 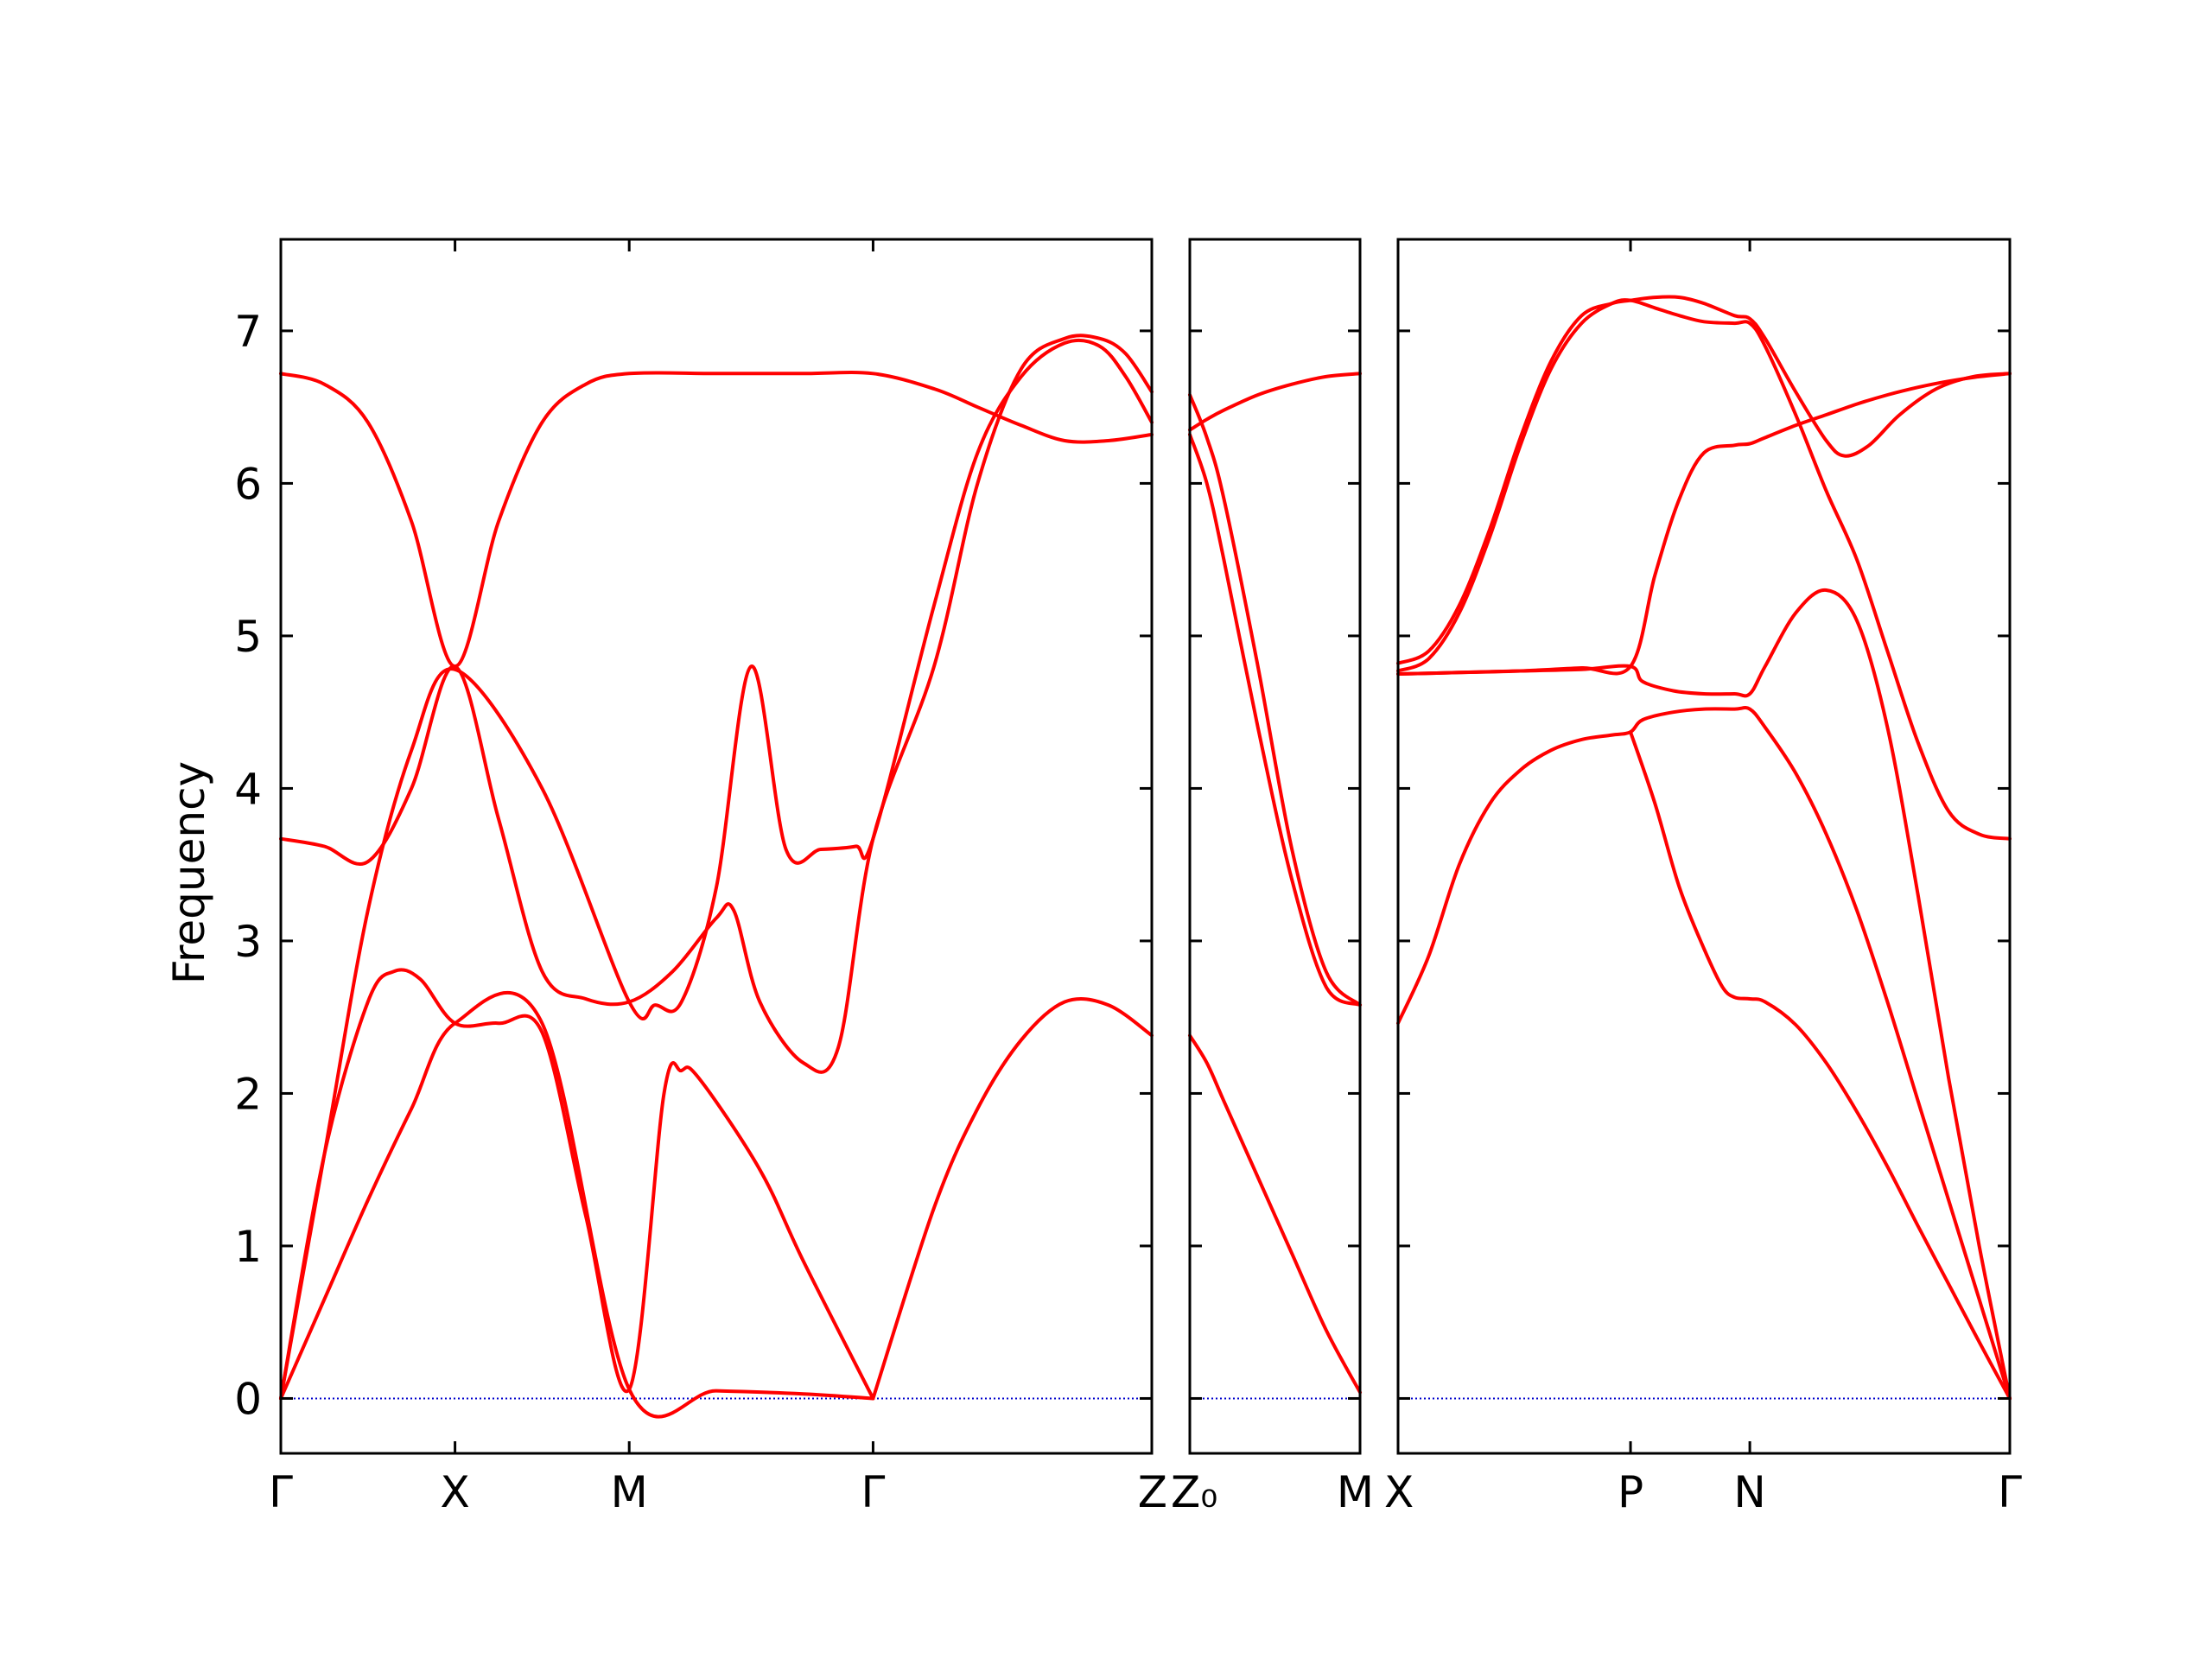 I want to click on ytick-label-6: 6, so click(x=248, y=484).